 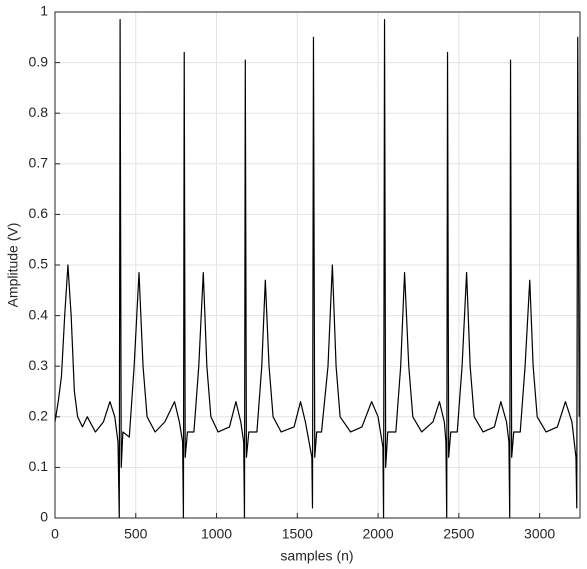 I want to click on y-tick-label: 0.1, so click(x=39, y=466).